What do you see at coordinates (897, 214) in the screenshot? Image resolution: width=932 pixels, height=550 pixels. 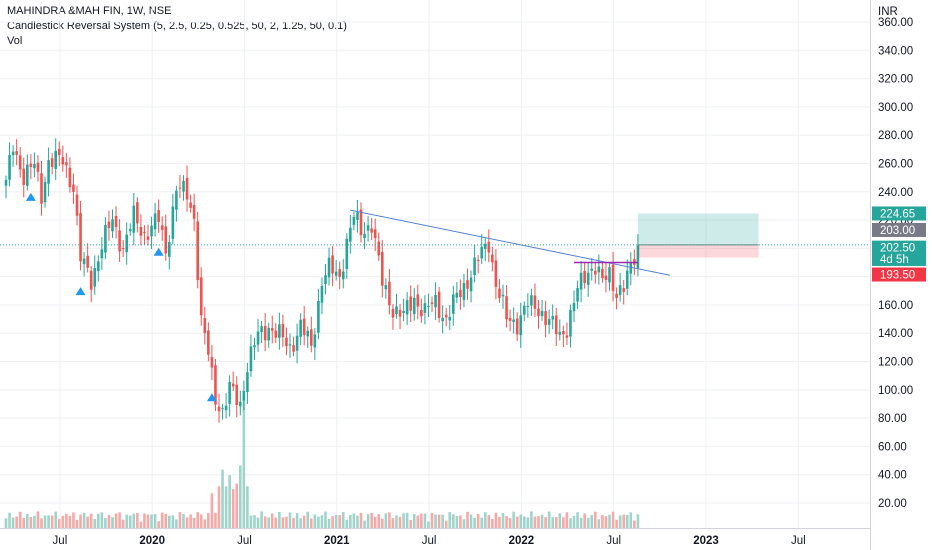 I see `price-badge-text: 224.65` at bounding box center [897, 214].